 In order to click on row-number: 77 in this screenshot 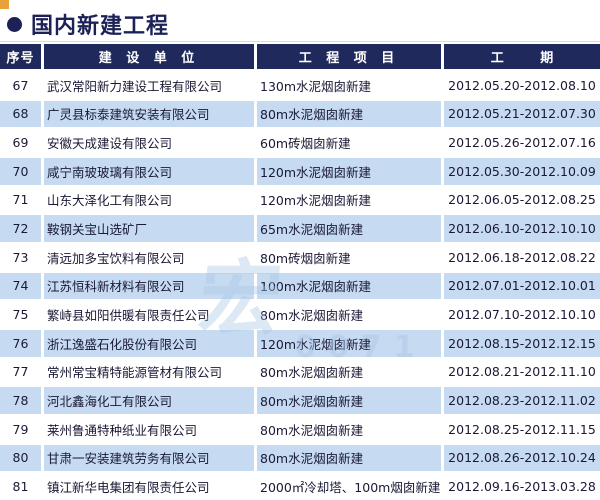, I will do `click(20, 372)`.